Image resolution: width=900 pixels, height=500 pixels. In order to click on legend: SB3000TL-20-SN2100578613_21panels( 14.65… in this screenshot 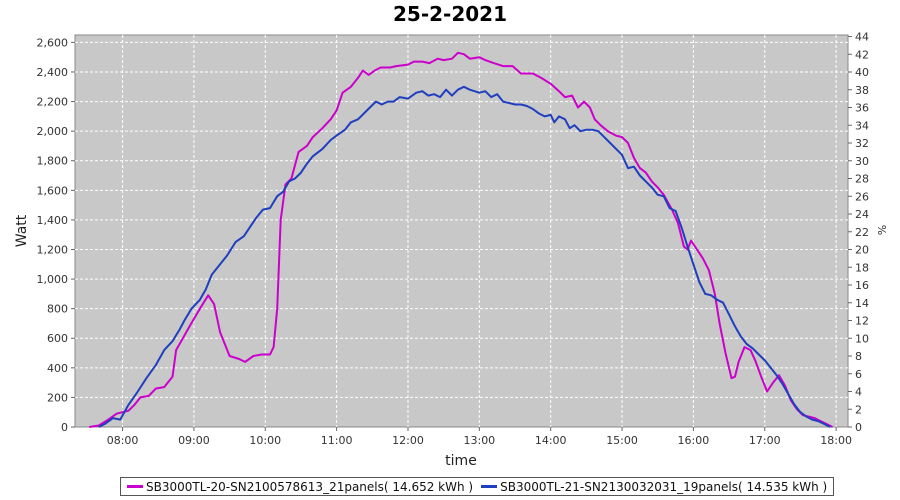, I will do `click(477, 486)`.